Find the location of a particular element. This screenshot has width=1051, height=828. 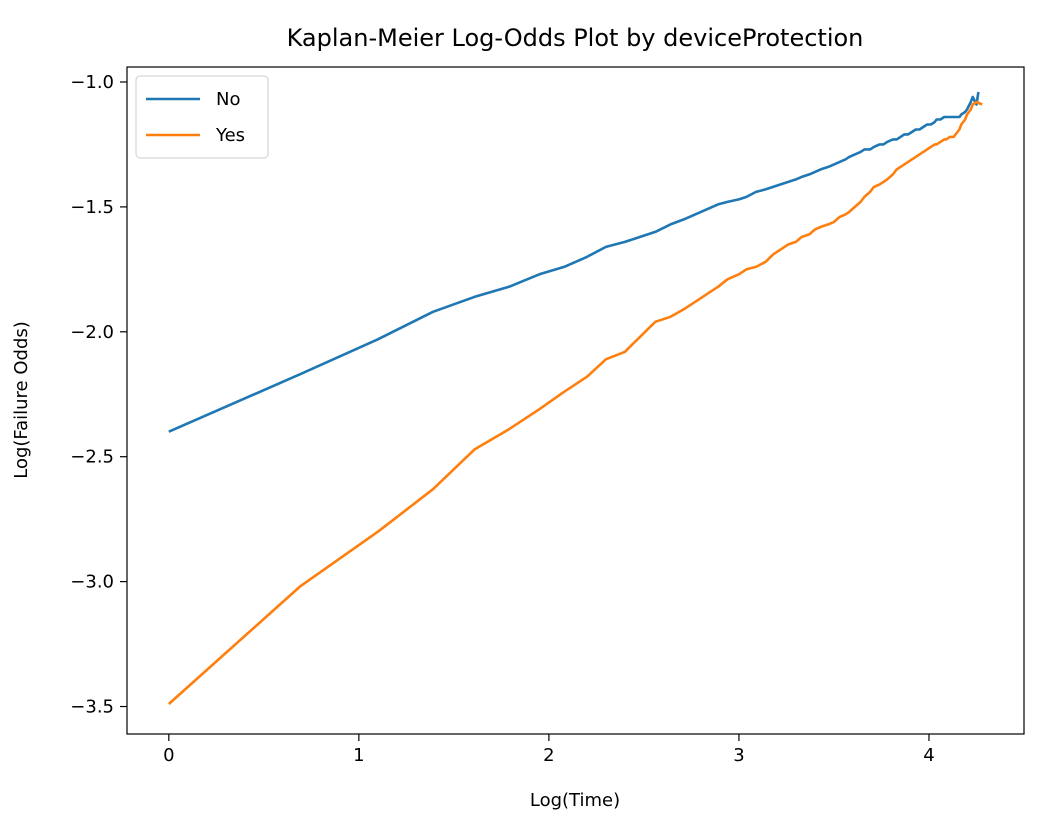

x-axis-ticks: 0 1 2 3 4 is located at coordinates (549, 750).